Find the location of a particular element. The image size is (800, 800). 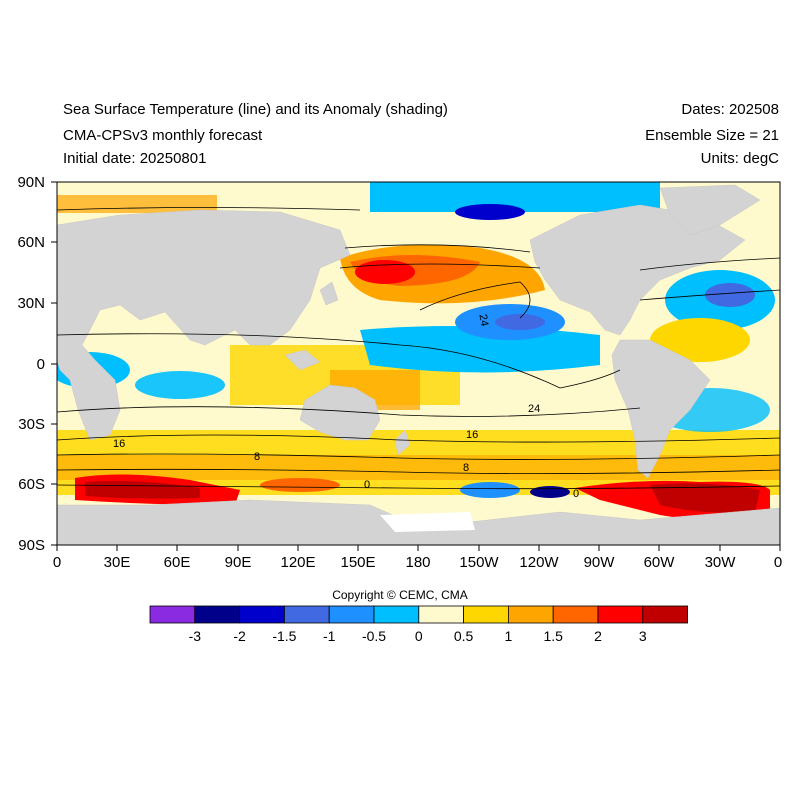

colorbar-label: 2 is located at coordinates (598, 636).